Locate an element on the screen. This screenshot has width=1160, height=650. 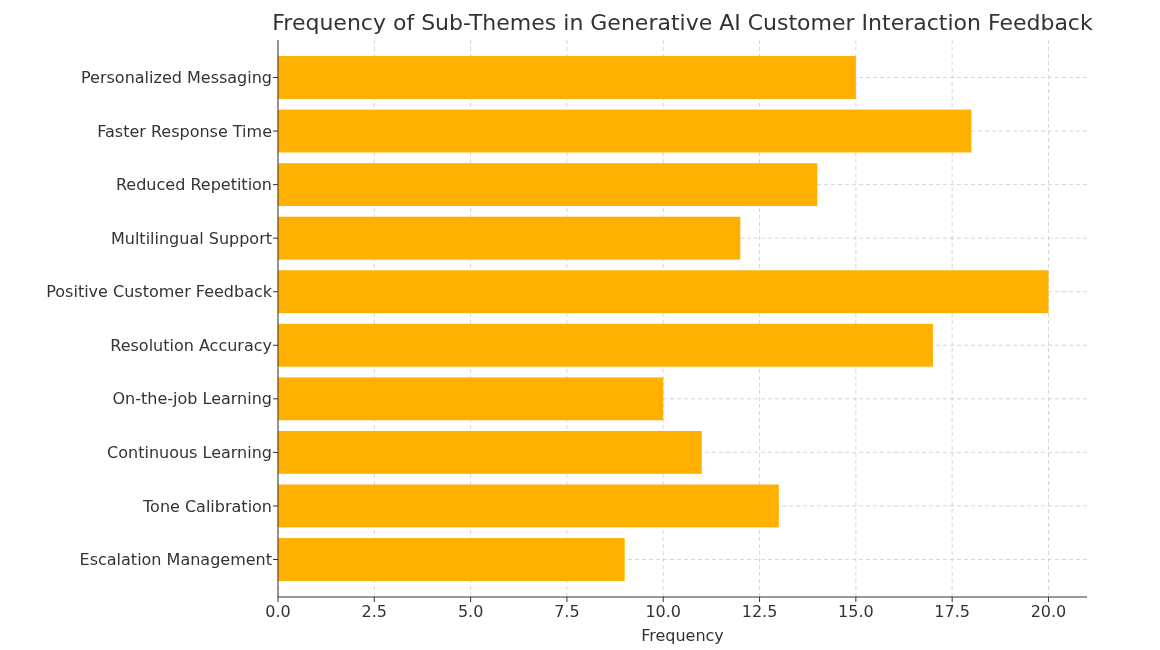
x-tick-label: 10.0 is located at coordinates (663, 611).